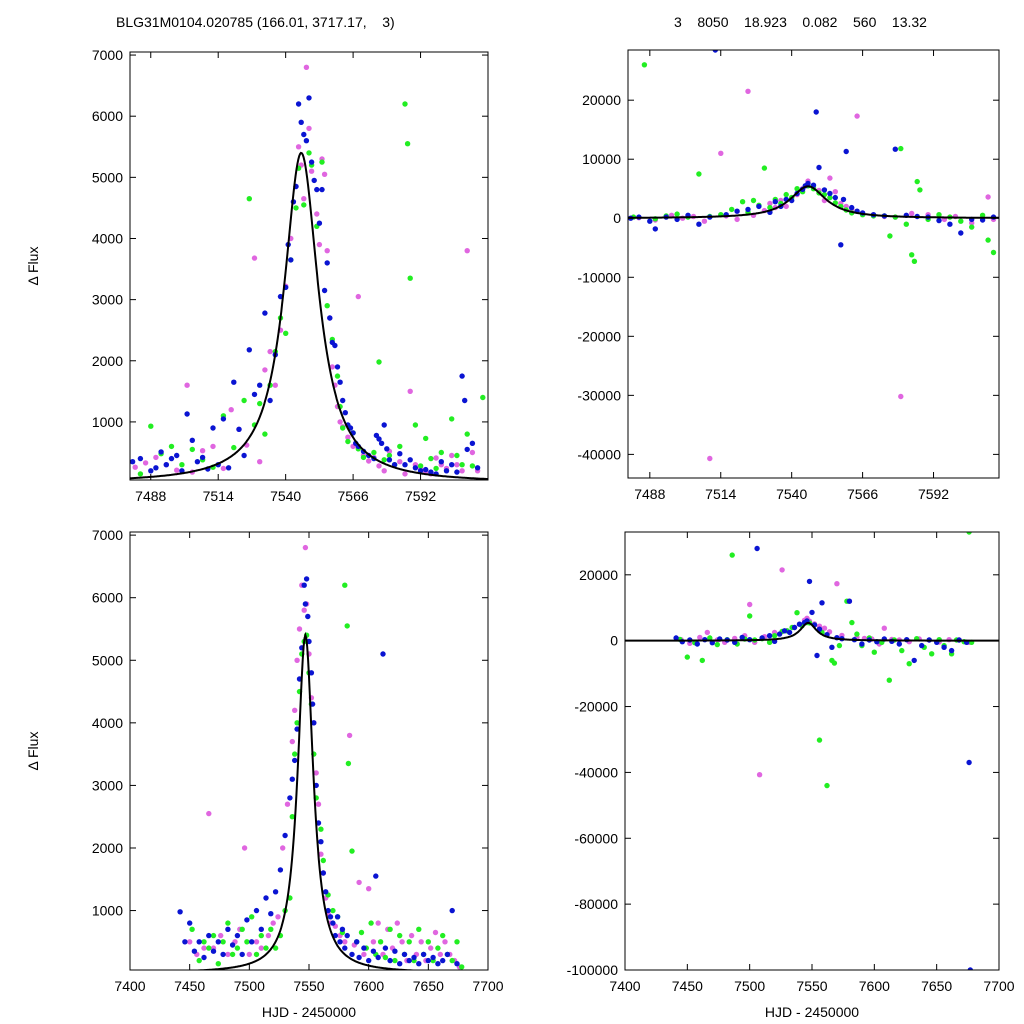 The image size is (1024, 1024). What do you see at coordinates (487, 986) in the screenshot?
I see `x-tick-label: 7700` at bounding box center [487, 986].